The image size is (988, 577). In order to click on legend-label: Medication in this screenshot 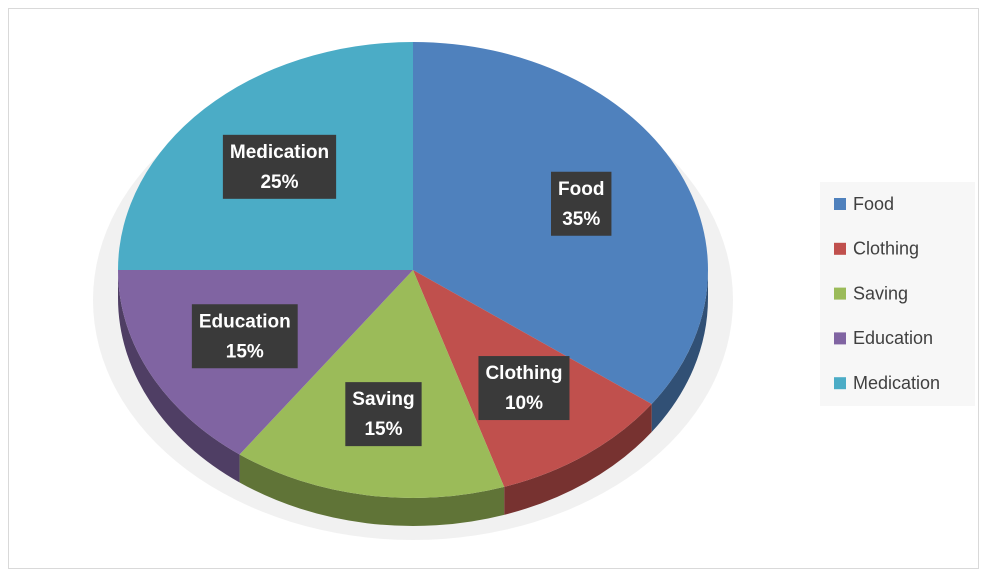, I will do `click(896, 383)`.